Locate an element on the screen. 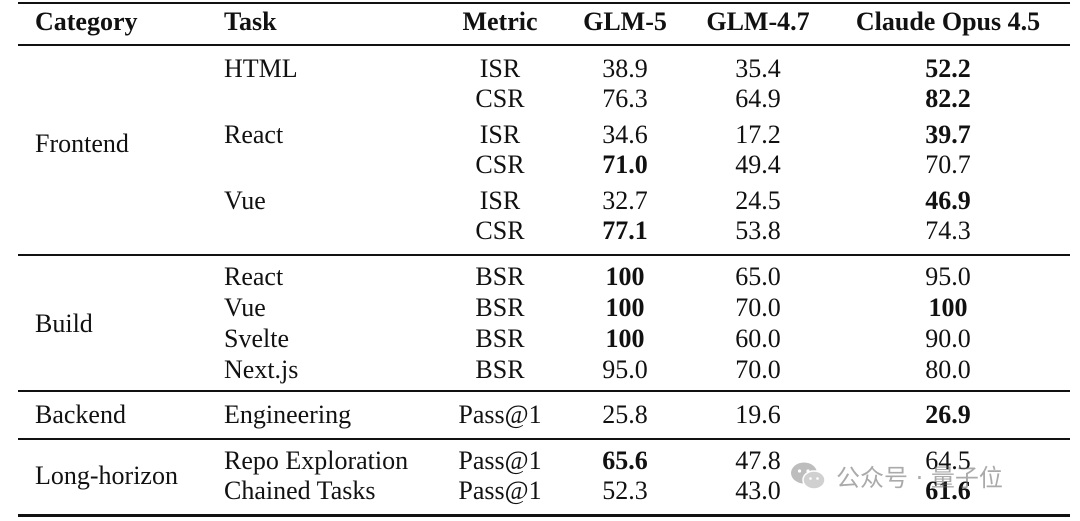 This screenshot has width=1080, height=521. glm5-cell: 77.1 is located at coordinates (625, 230).